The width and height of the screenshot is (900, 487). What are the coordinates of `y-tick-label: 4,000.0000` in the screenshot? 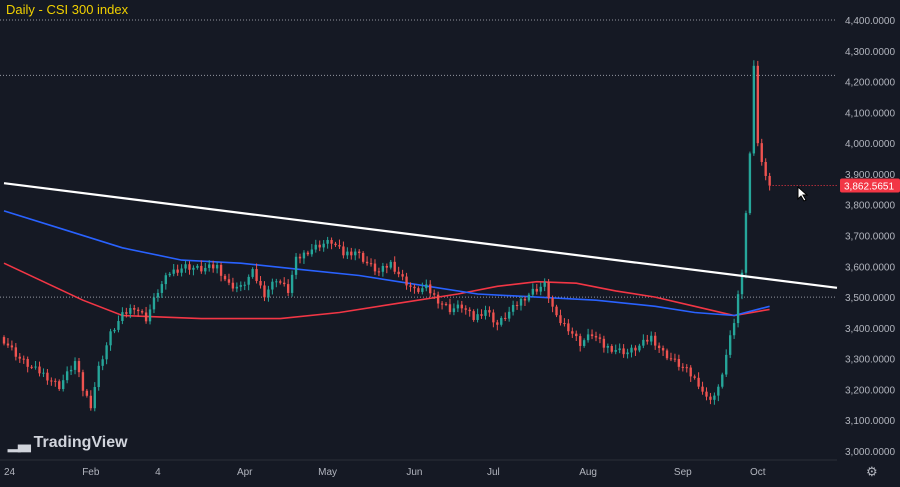 It's located at (870, 144).